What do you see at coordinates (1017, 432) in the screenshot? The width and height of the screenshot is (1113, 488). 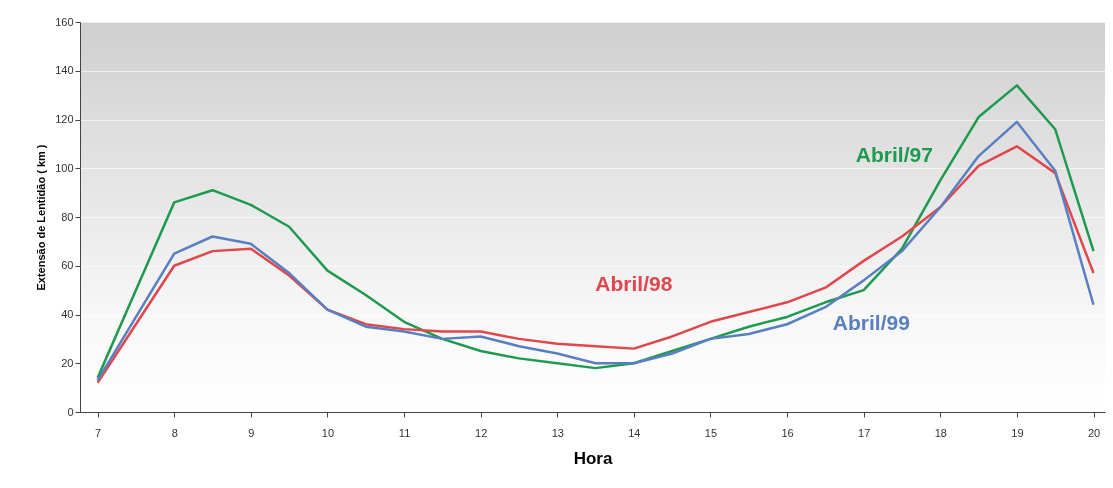 I see `x-tick-label: 19` at bounding box center [1017, 432].